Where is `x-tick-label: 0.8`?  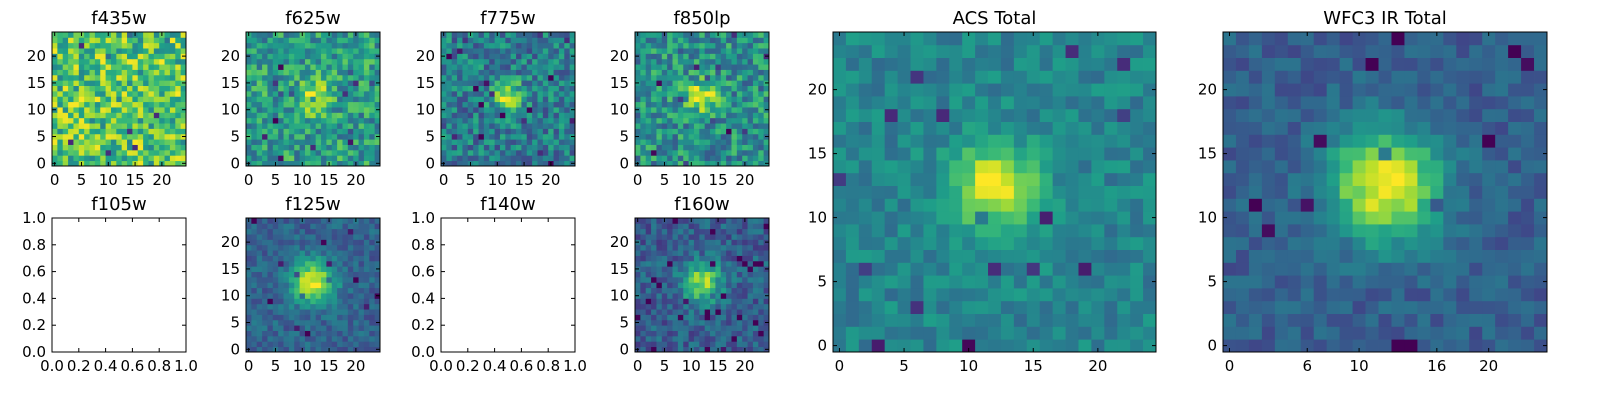
x-tick-label: 0.8 is located at coordinates (548, 366).